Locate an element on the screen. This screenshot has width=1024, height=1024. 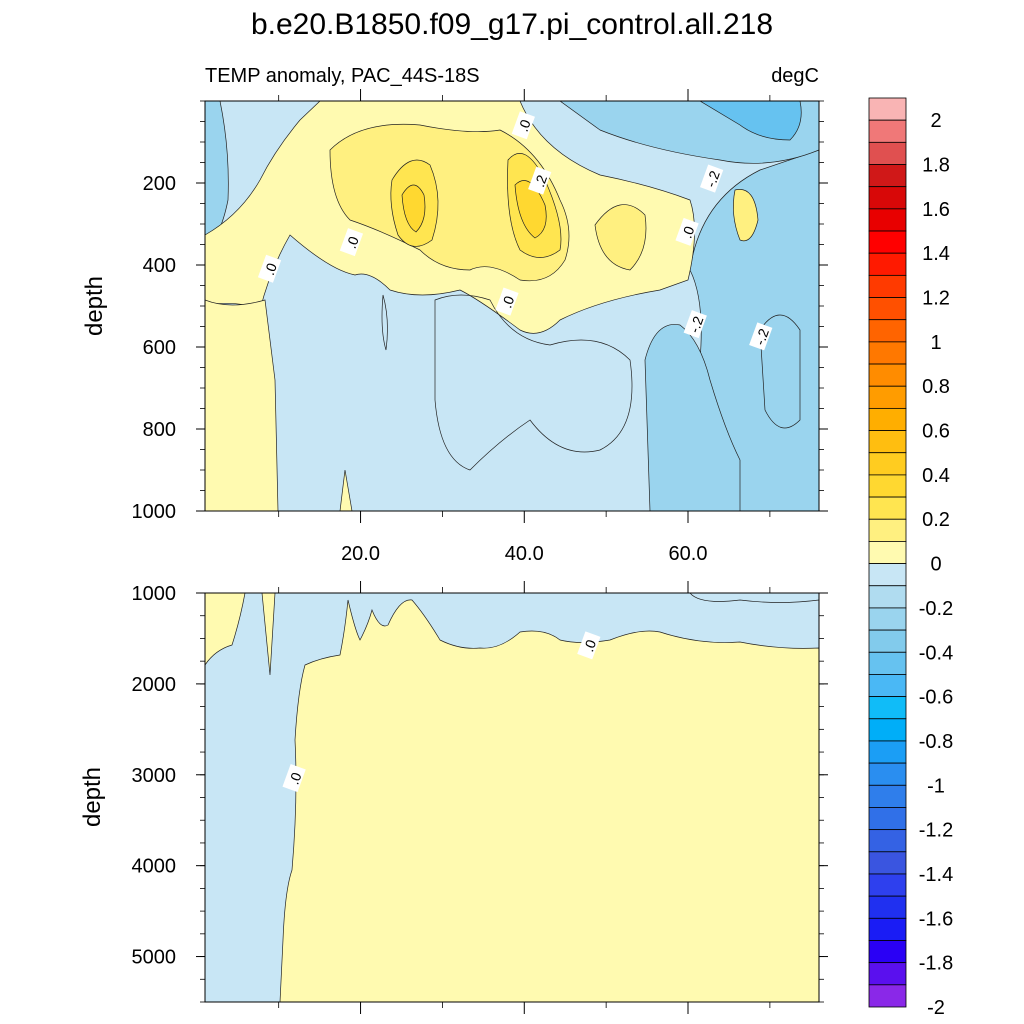
colorbar-label: 0.8 is located at coordinates (936, 387).